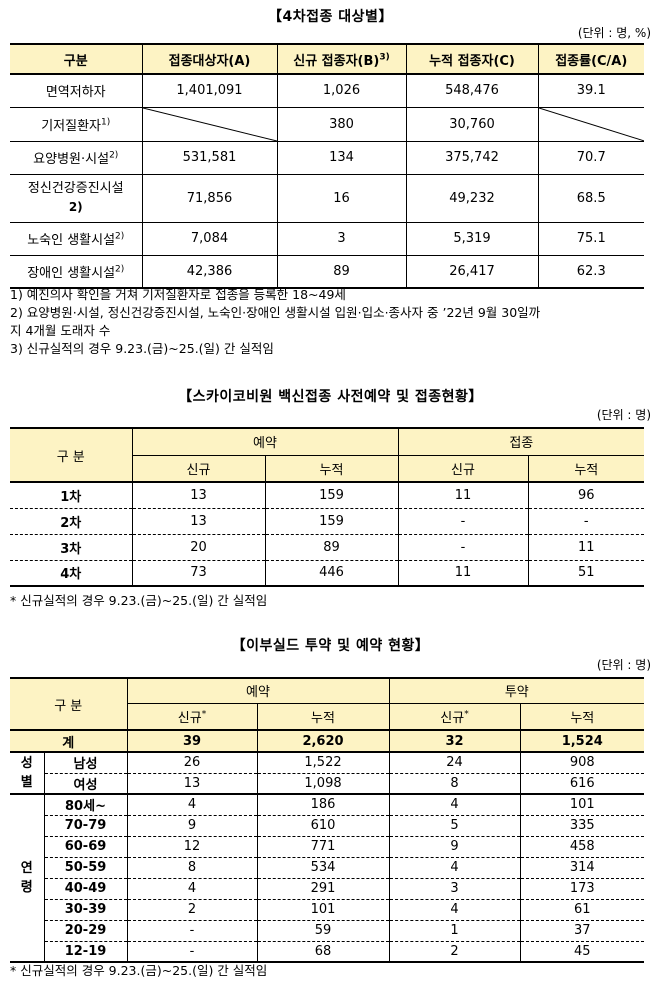  What do you see at coordinates (76, 271) in the screenshot?
I see `row-label: 장애인 생활시설2)` at bounding box center [76, 271].